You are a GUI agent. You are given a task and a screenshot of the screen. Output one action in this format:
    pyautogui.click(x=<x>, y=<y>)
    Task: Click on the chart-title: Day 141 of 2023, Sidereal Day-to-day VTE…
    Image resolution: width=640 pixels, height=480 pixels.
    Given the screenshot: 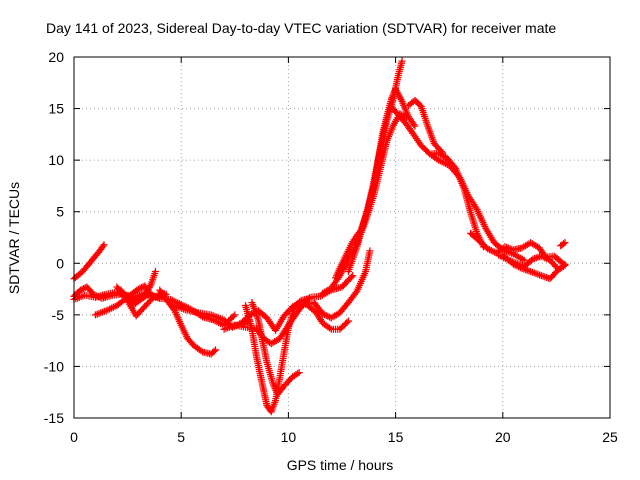 What is the action you would take?
    pyautogui.click(x=301, y=28)
    